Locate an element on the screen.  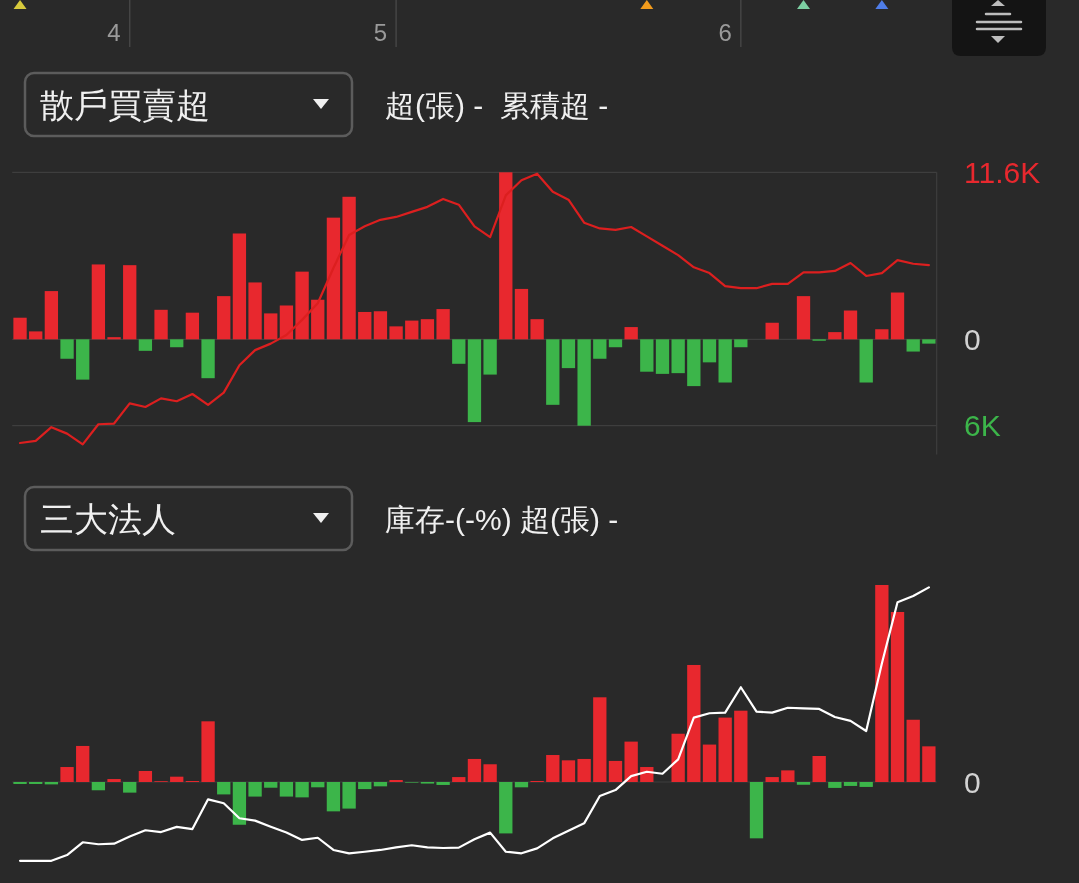
chart-subtitle: 超(張) - 累積超 - is located at coordinates (497, 105).